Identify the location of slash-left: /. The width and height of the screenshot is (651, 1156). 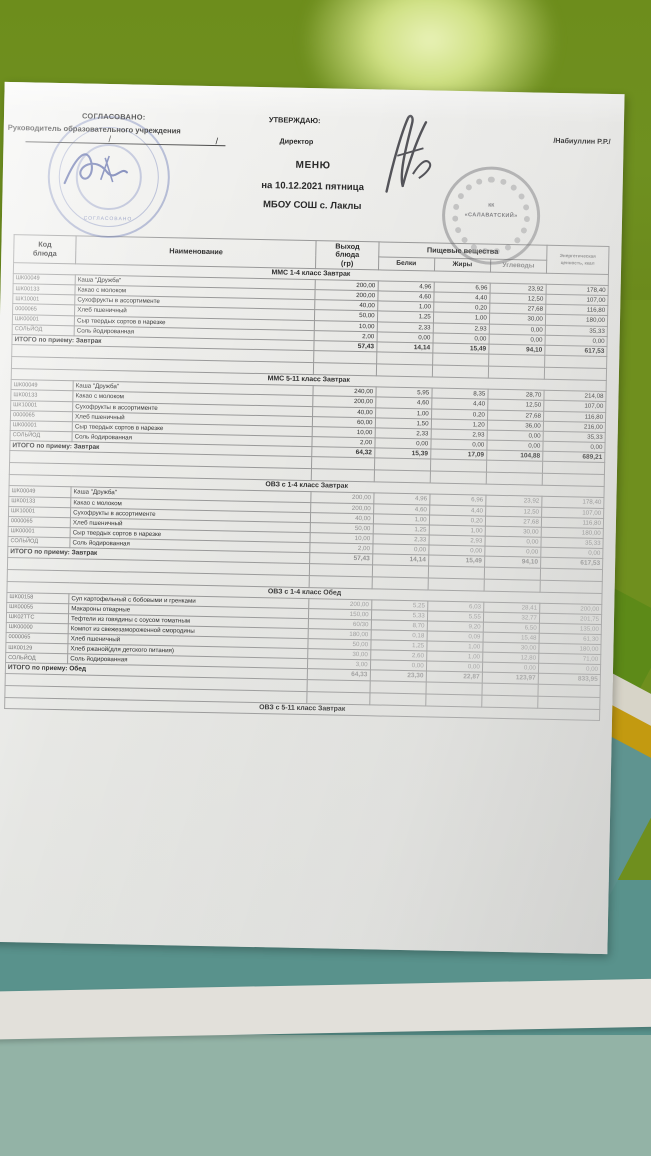
(110, 139).